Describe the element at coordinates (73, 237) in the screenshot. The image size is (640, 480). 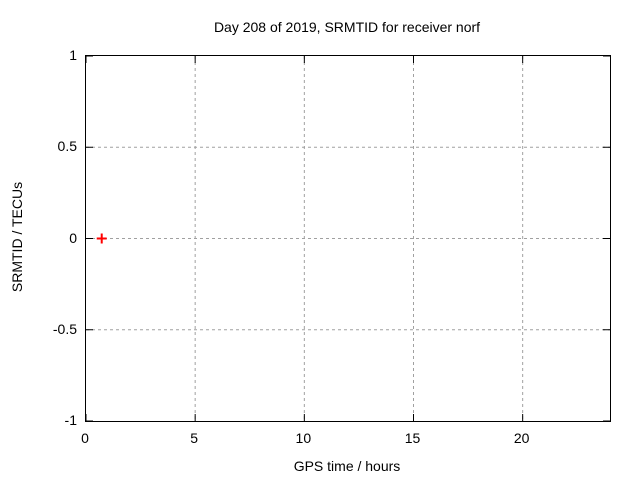
I see `y-tick-label: 0` at that location.